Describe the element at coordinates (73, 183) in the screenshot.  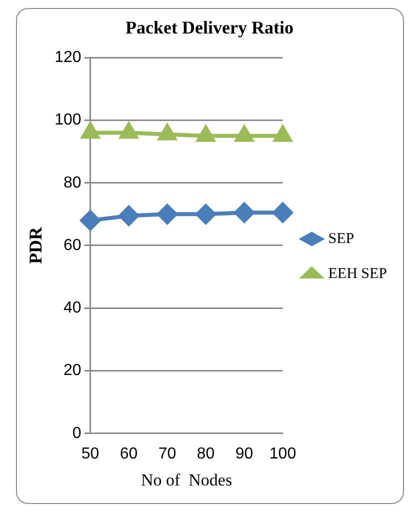
I see `y-tick-label: 80` at that location.